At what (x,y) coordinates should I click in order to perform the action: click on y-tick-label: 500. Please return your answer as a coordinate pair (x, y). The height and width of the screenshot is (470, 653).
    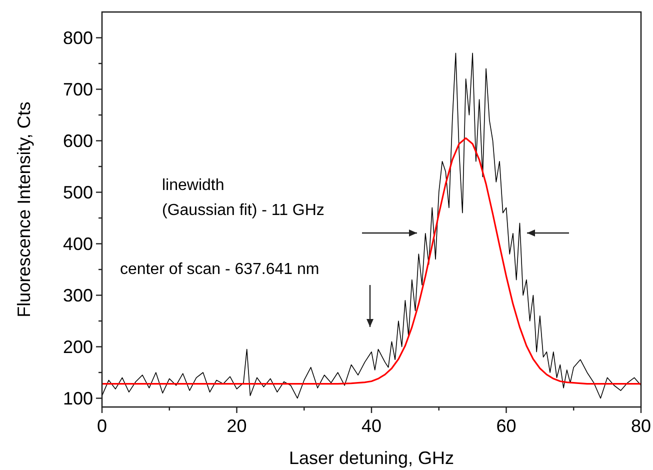
    Looking at the image, I should click on (77, 192).